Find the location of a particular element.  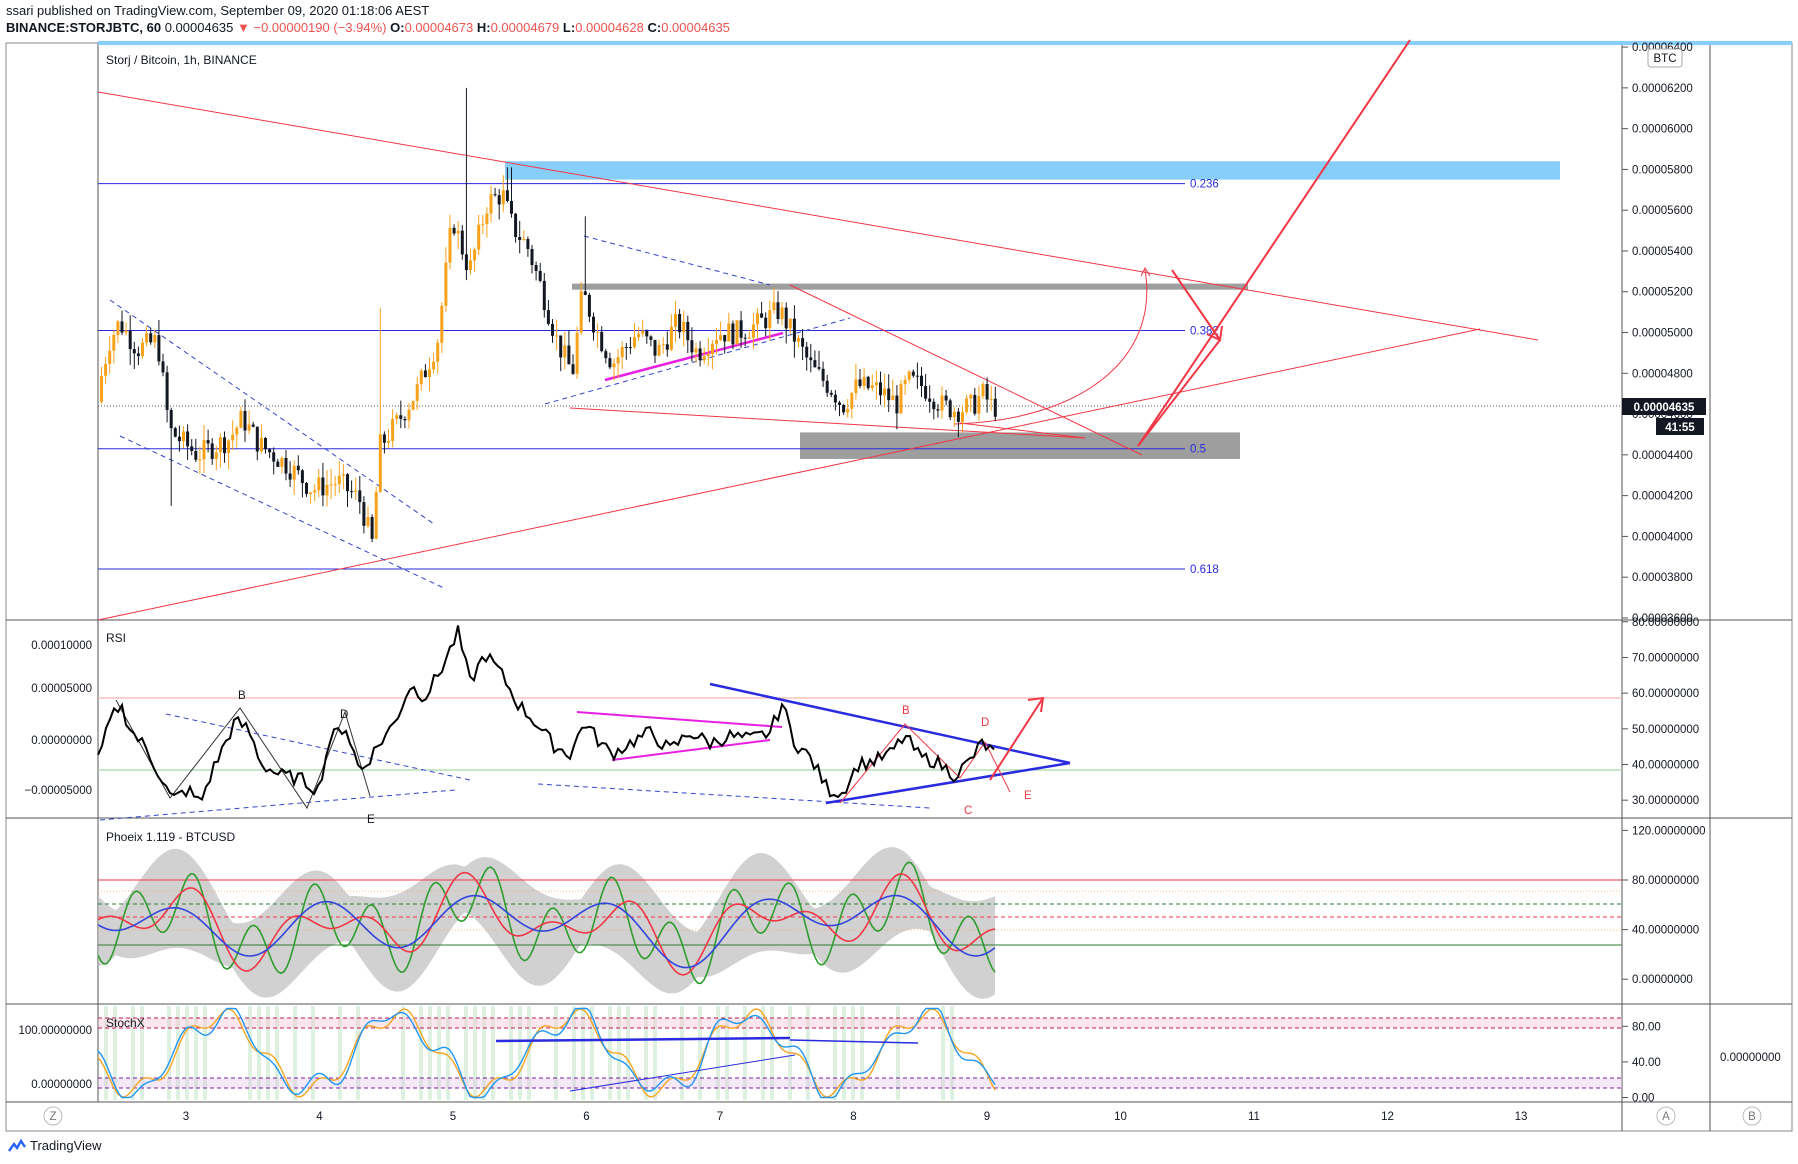

time-axis-buttons: Z A B is located at coordinates (902, 1116).